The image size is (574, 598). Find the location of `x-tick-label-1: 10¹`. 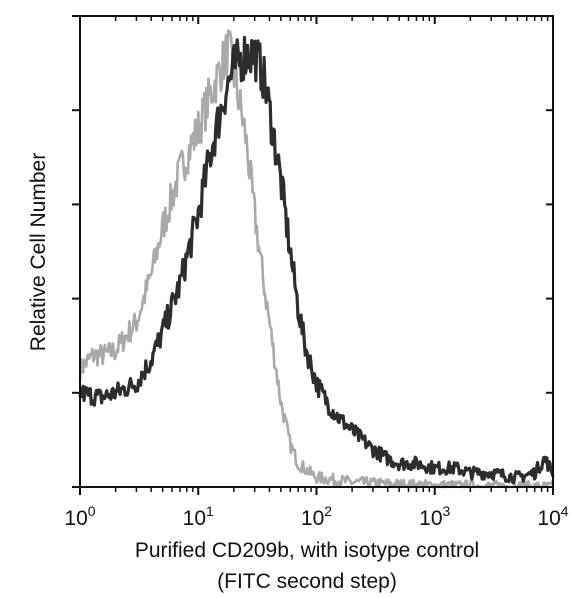

x-tick-label-1: 10¹ is located at coordinates (198, 516).